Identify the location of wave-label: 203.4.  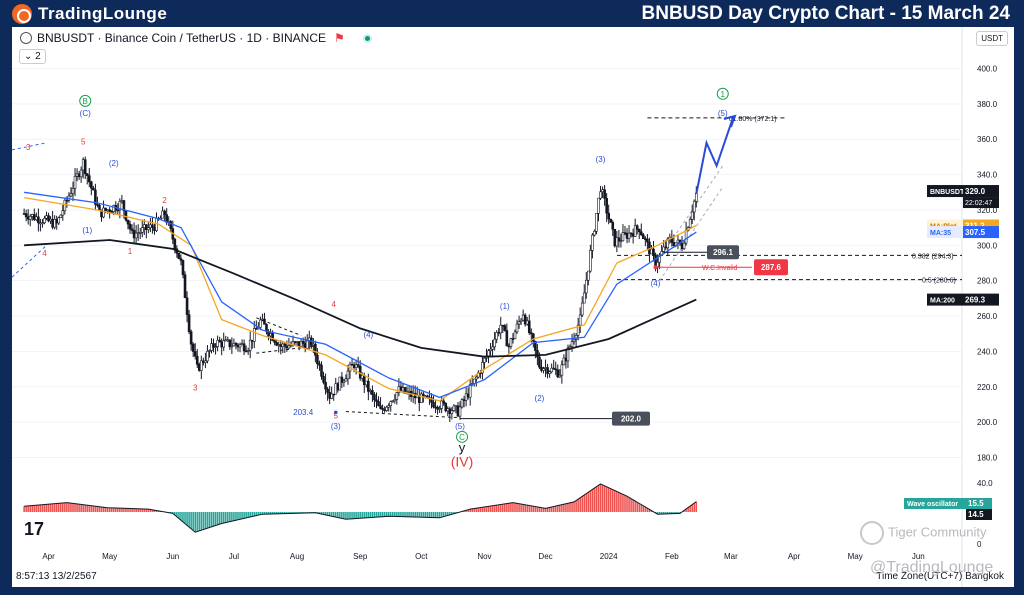
(303, 412).